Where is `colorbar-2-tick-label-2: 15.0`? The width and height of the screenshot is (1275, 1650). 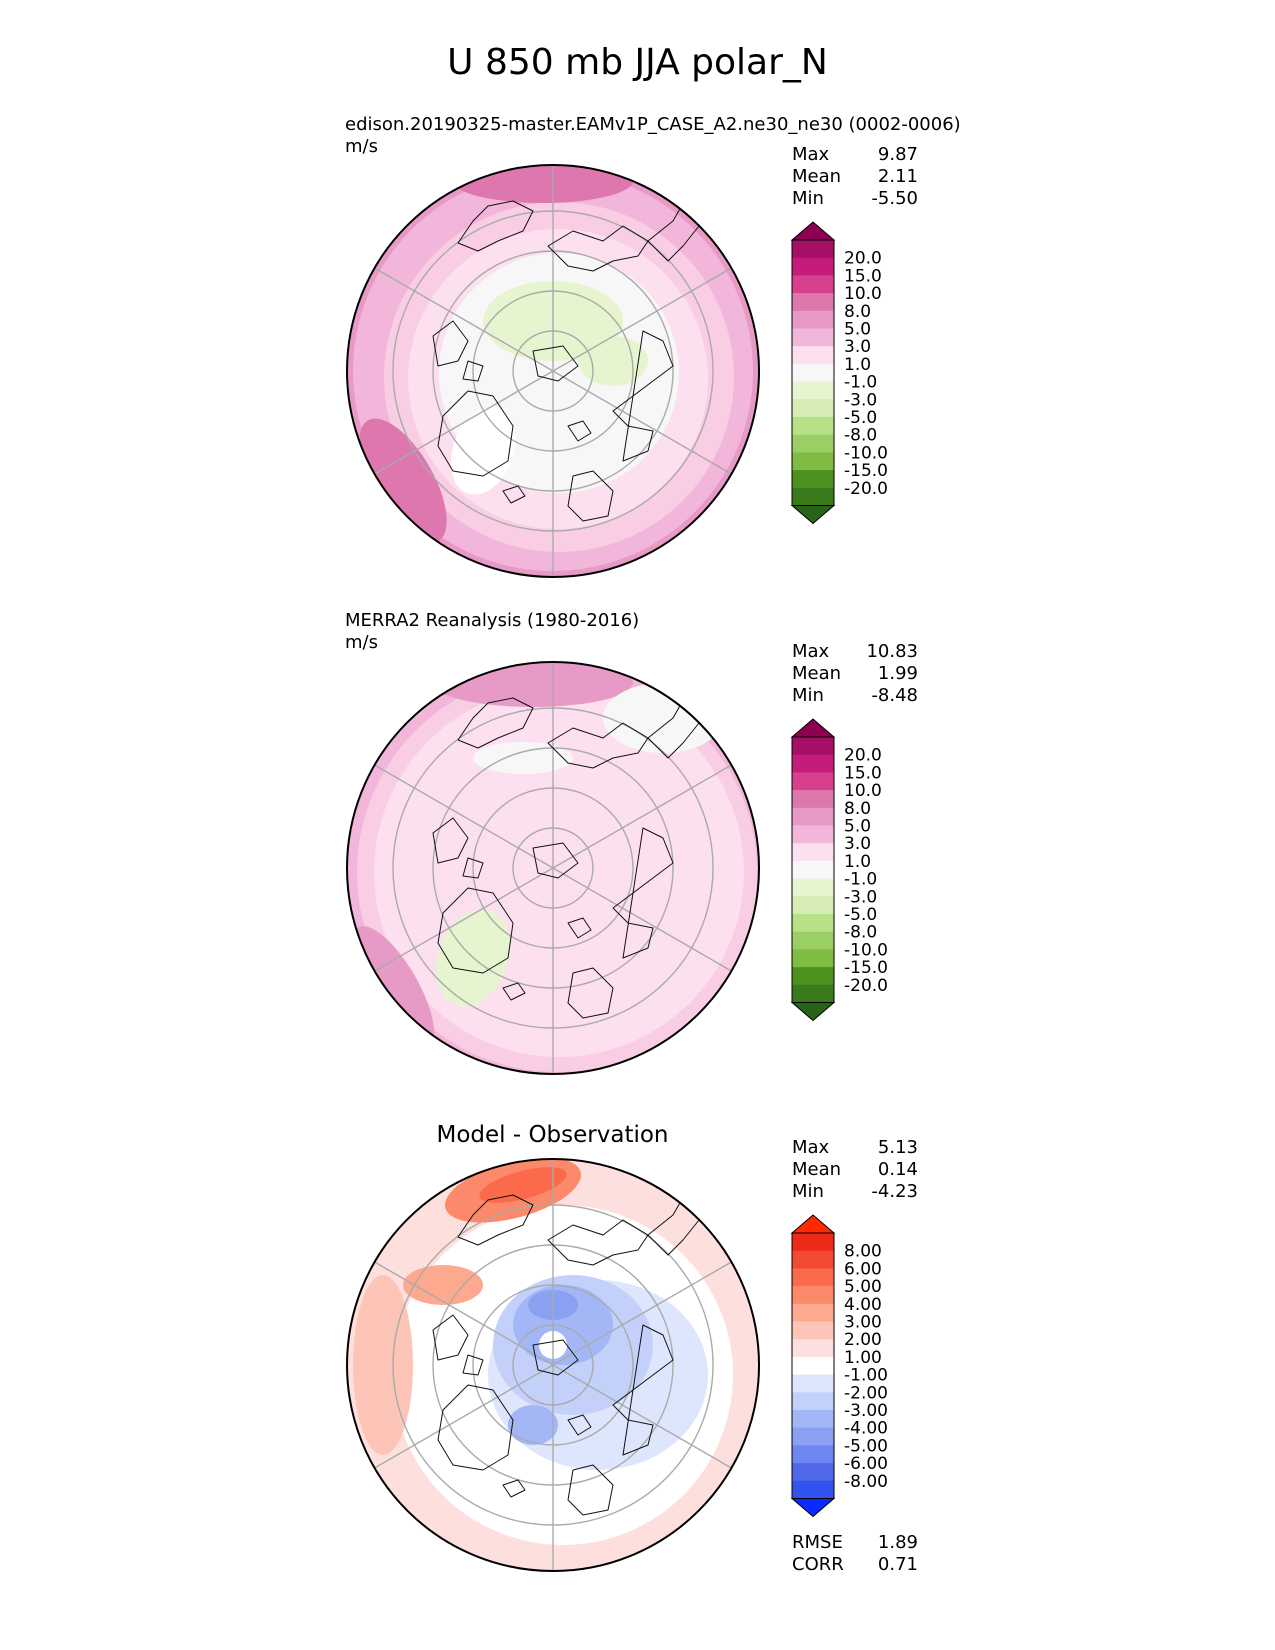 colorbar-2-tick-label-2: 15.0 is located at coordinates (863, 773).